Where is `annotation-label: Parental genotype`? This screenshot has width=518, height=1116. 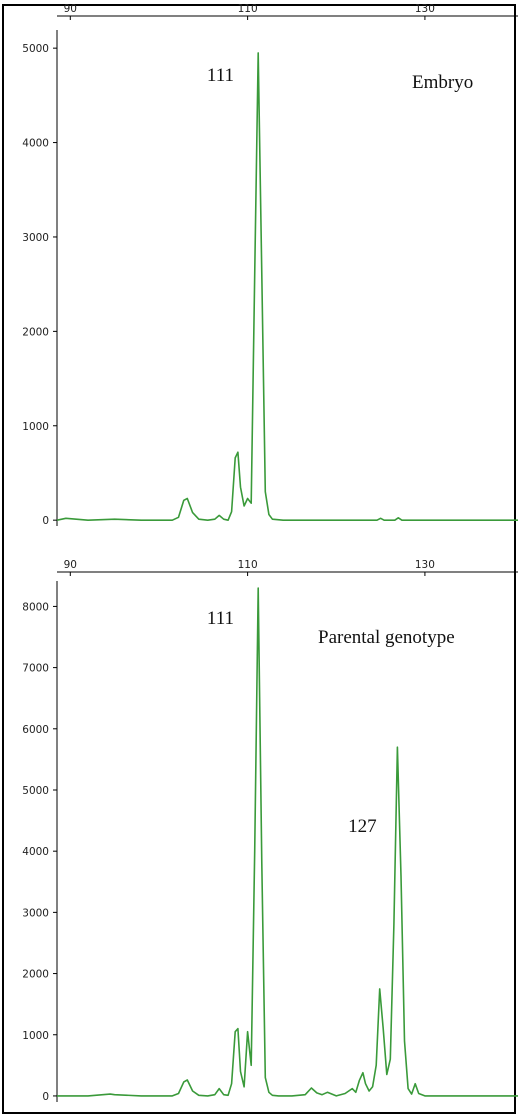
annotation-label: Parental genotype is located at coordinates (386, 637).